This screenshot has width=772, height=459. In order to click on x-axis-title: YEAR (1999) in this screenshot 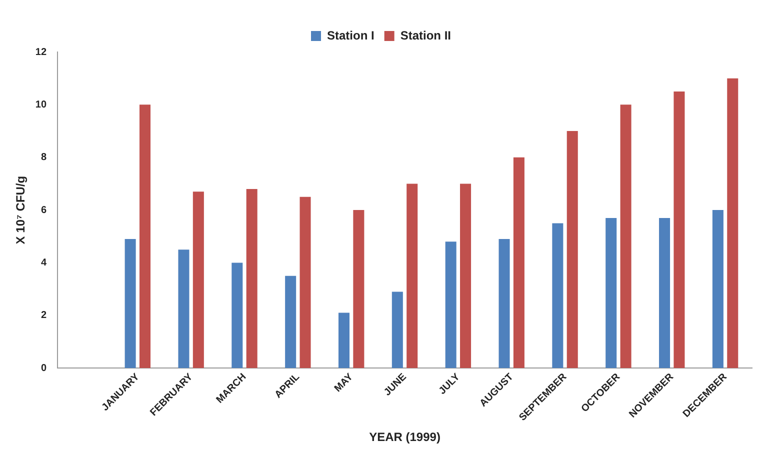, I will do `click(404, 437)`.